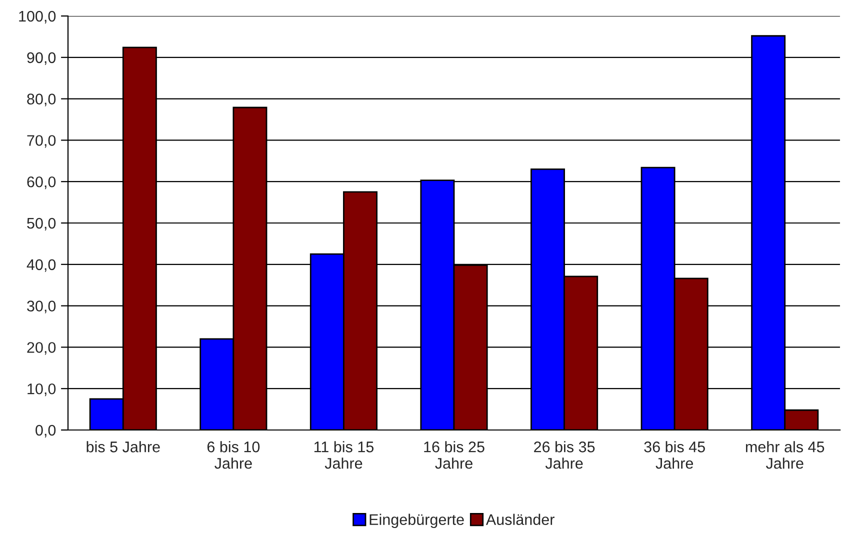  I want to click on x-tick-label: mehr als 45 Jahre, so click(785, 455).